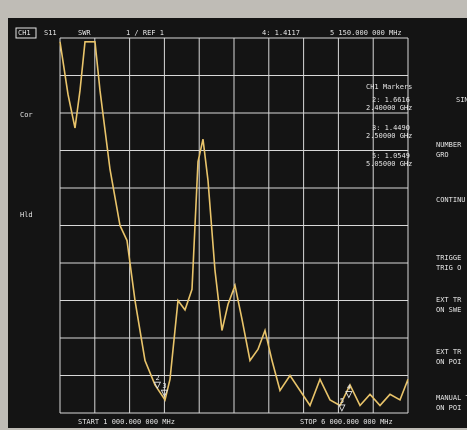  What do you see at coordinates (451, 398) in the screenshot?
I see `softkey-label: MANUAL T` at bounding box center [451, 398].